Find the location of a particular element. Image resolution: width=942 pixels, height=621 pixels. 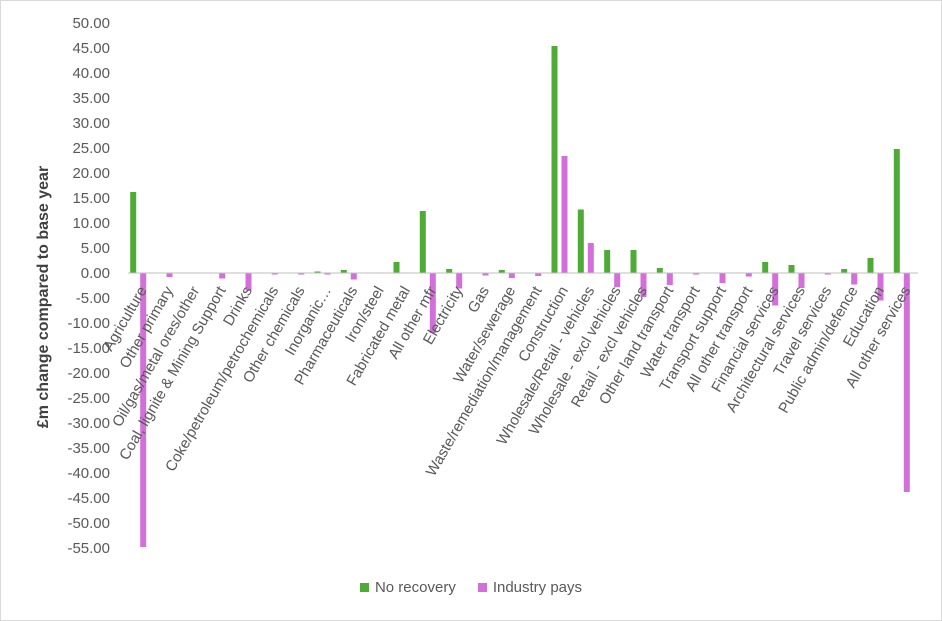

y-tick-label: 35.00 is located at coordinates (91, 98).